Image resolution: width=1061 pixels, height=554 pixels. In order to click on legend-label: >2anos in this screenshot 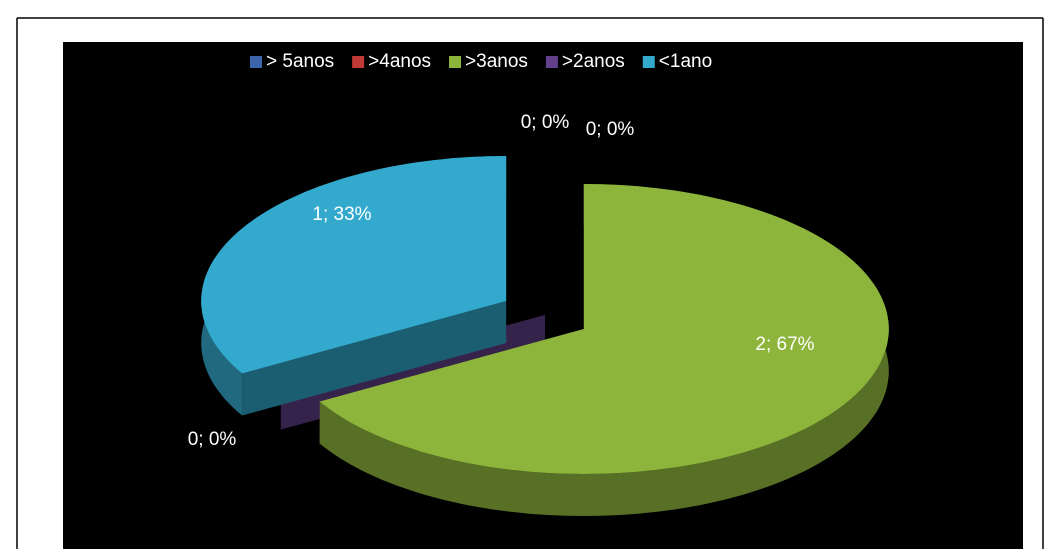, I will do `click(593, 61)`.